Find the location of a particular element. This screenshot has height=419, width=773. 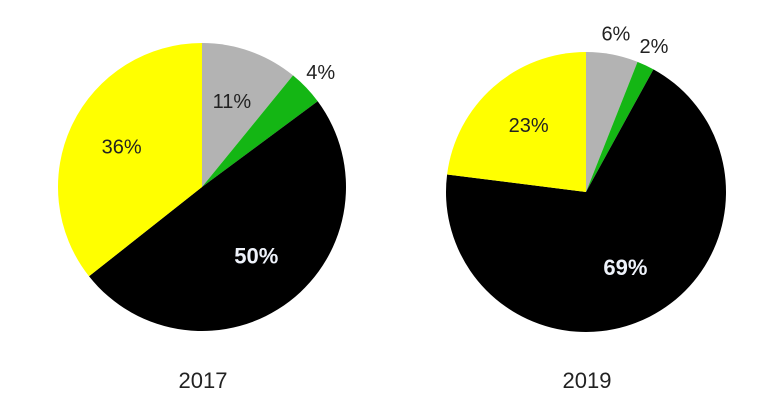

pie-2019-label-0: 6% is located at coordinates (615, 35).